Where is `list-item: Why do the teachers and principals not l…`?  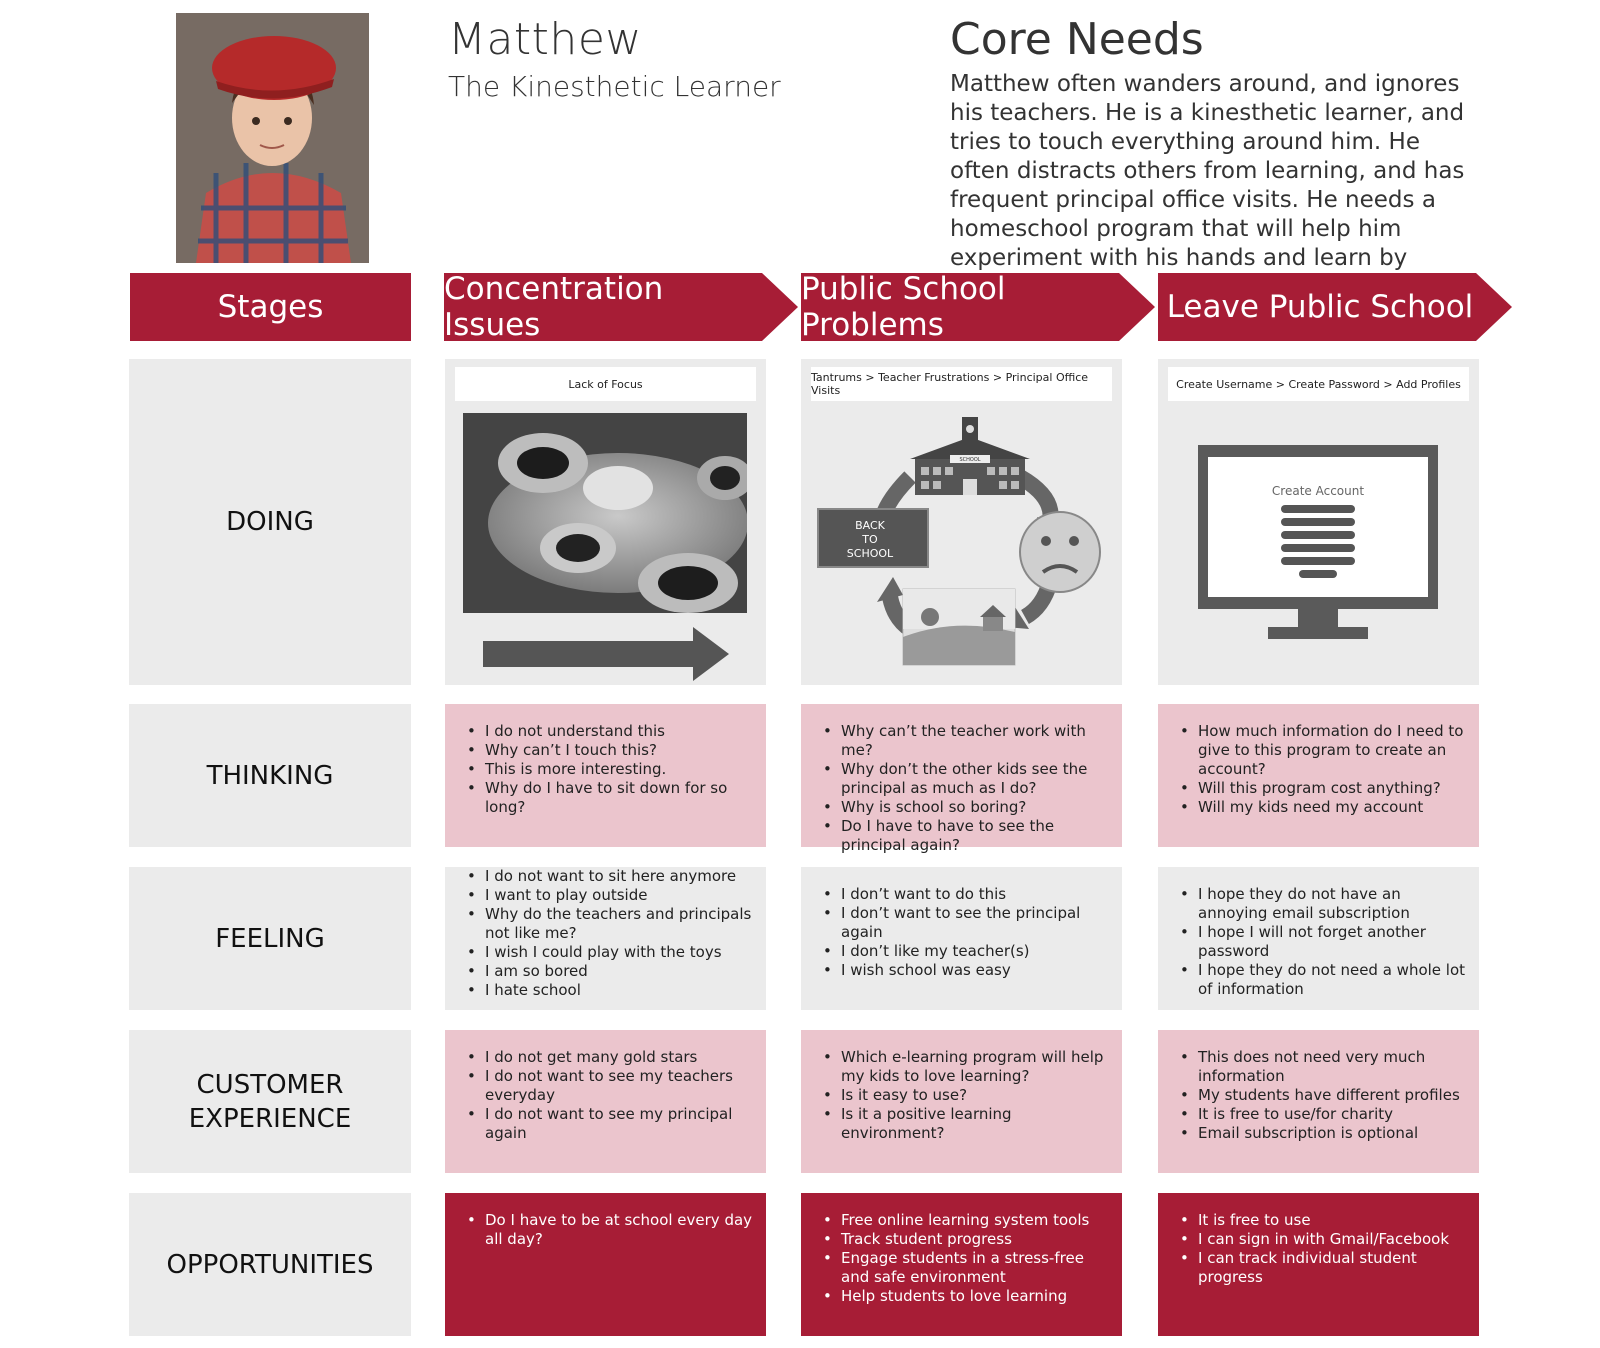 list-item: Why do the teachers and principals not l… is located at coordinates (610, 924).